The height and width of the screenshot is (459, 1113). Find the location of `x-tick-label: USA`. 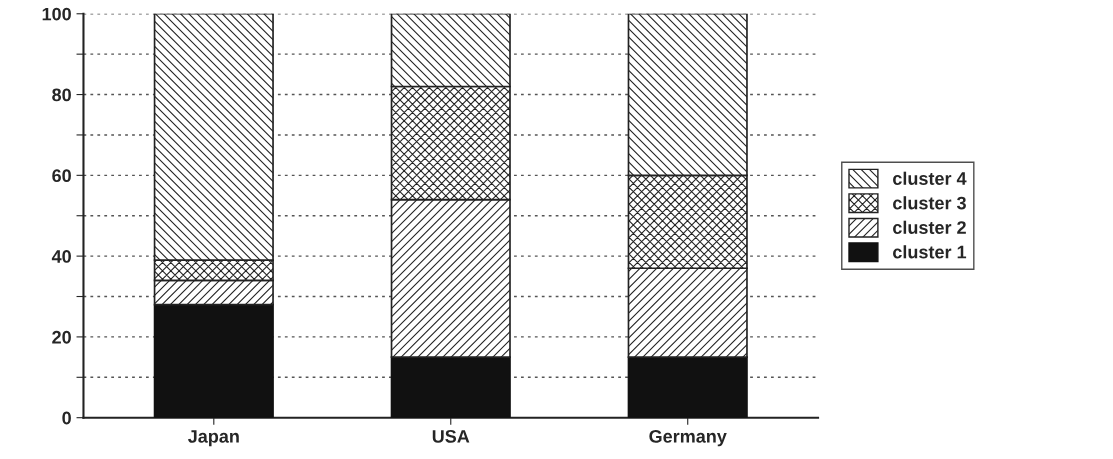

x-tick-label: USA is located at coordinates (451, 436).